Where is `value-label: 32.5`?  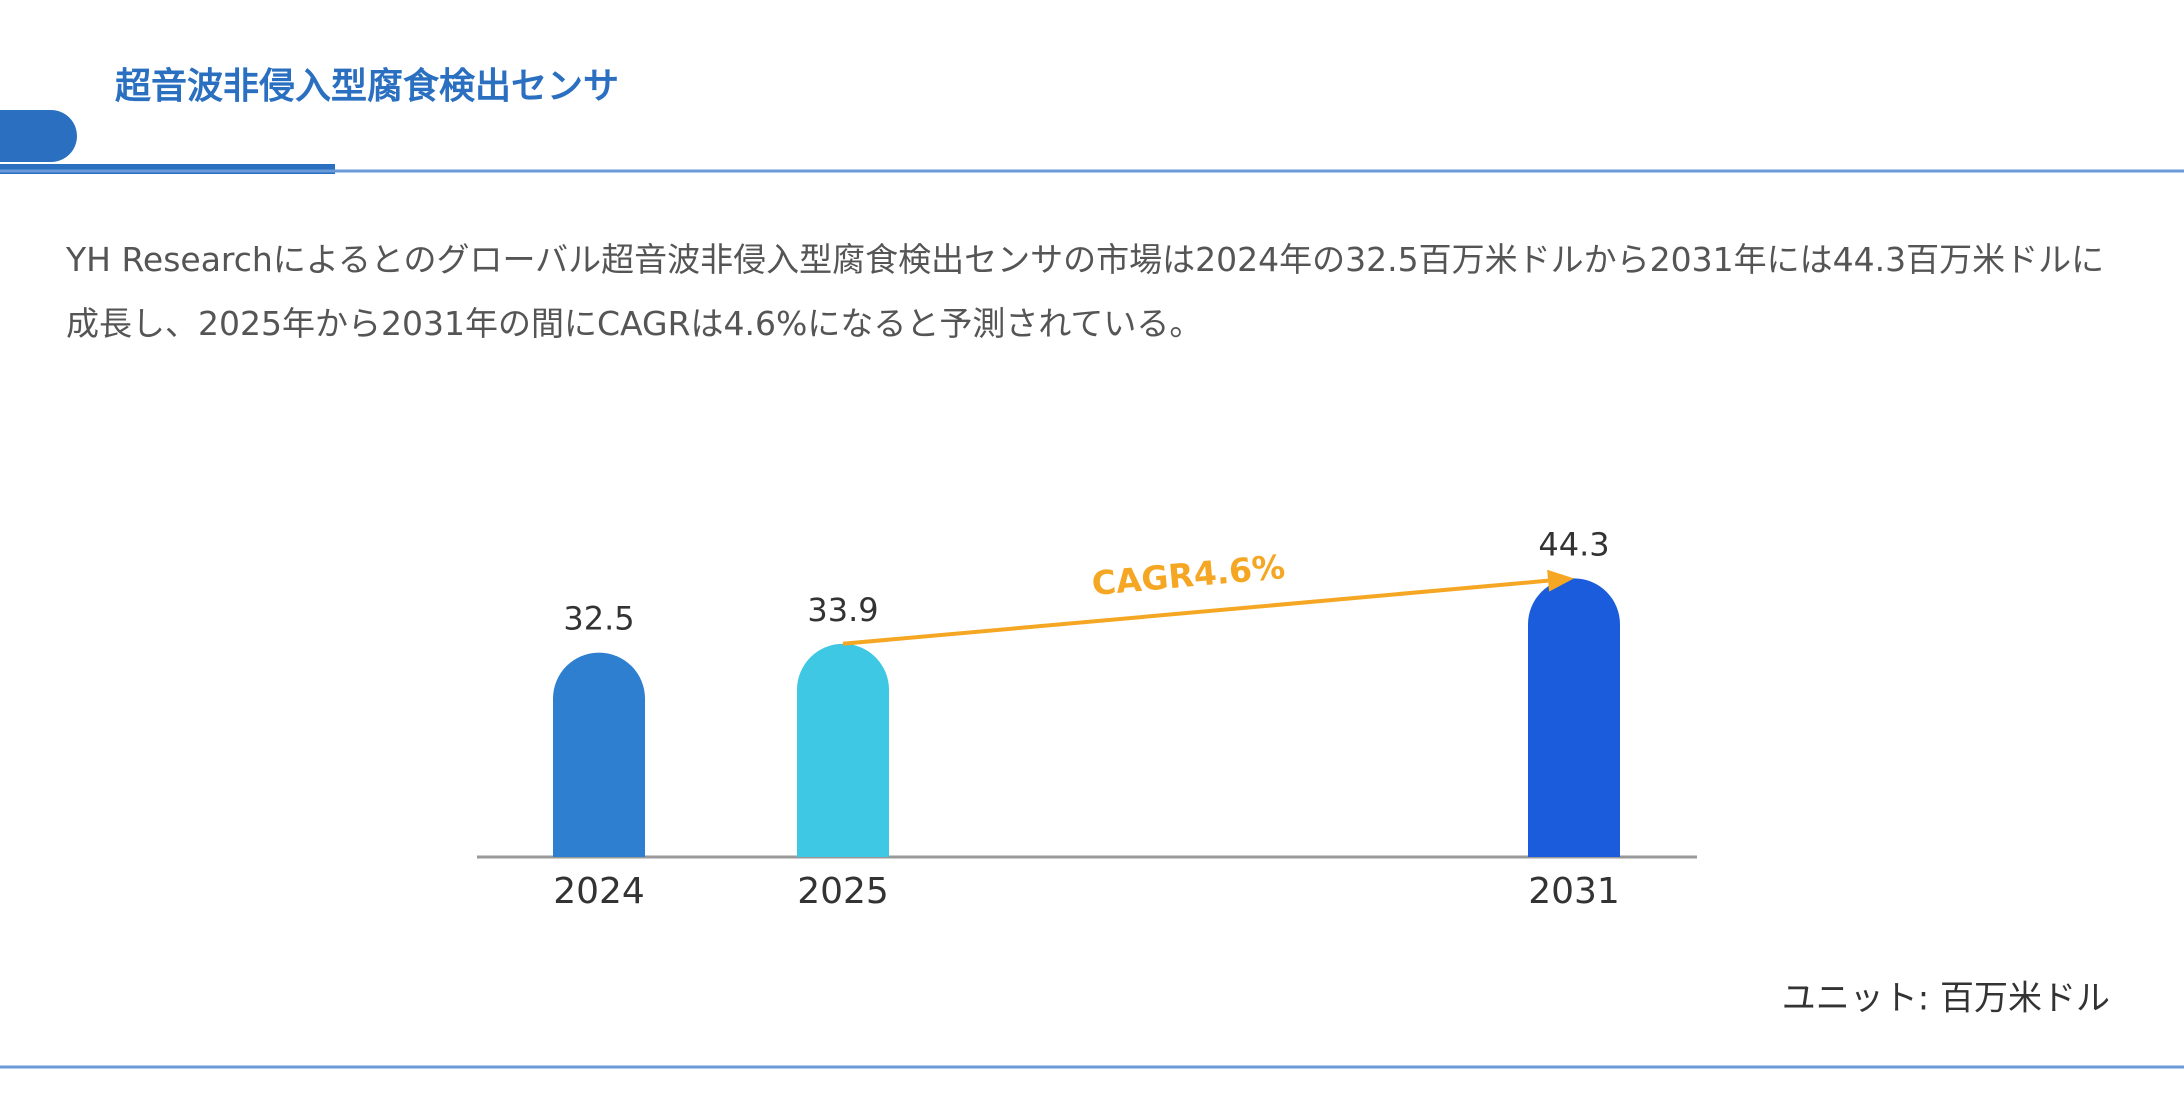
value-label: 32.5 is located at coordinates (598, 619).